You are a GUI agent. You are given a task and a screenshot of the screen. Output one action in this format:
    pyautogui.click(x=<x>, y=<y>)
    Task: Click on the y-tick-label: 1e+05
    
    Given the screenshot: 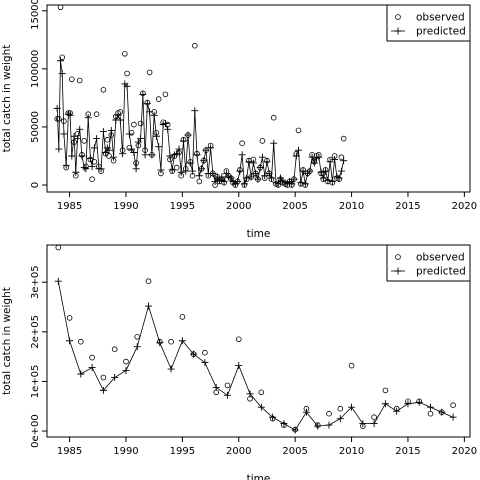 What is the action you would take?
    pyautogui.click(x=35, y=382)
    